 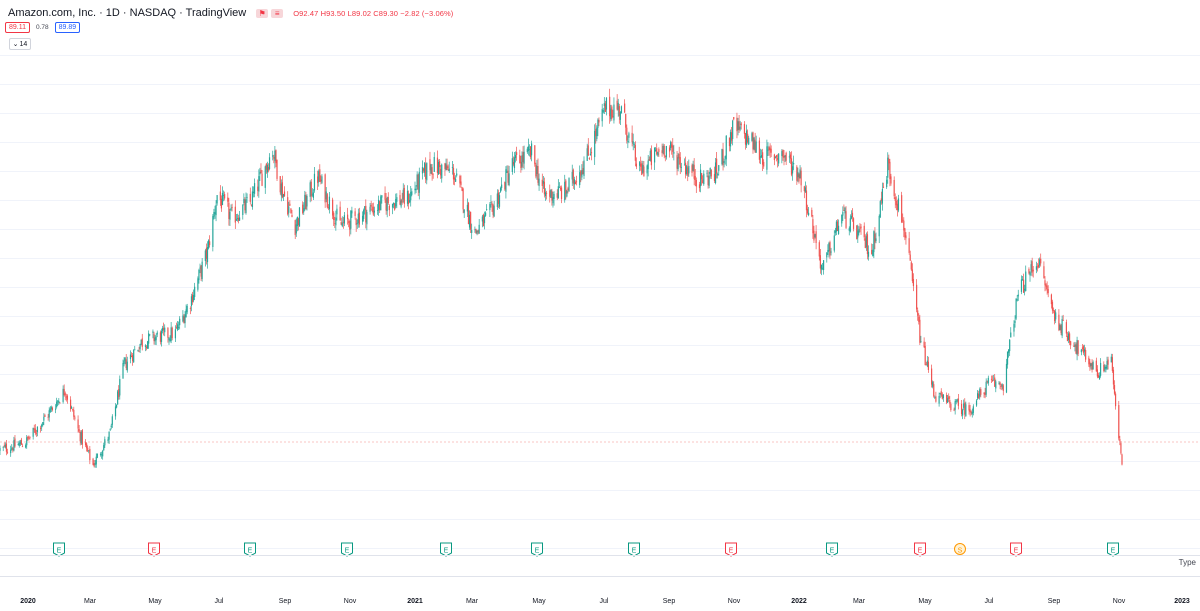 What do you see at coordinates (20, 44) in the screenshot?
I see `indicators-toggle-button: ⌄ 14` at bounding box center [20, 44].